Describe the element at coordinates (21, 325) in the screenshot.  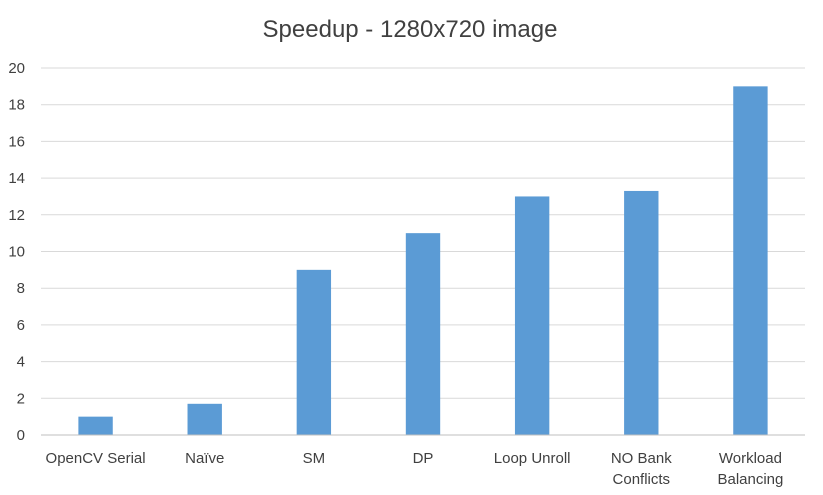
I see `y-tick-label: 6` at that location.